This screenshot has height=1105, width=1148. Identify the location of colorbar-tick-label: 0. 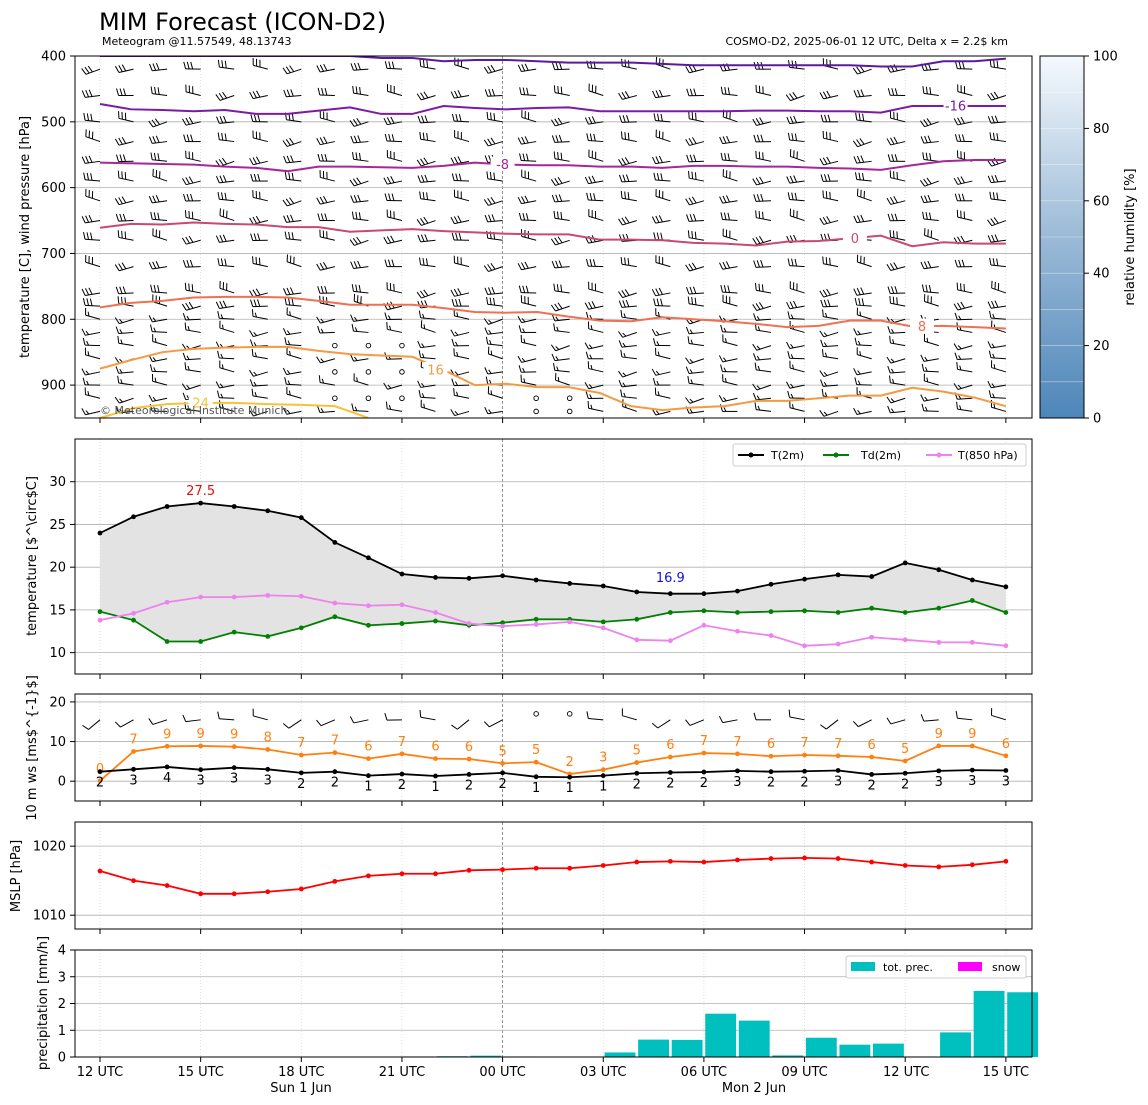
(1097, 419).